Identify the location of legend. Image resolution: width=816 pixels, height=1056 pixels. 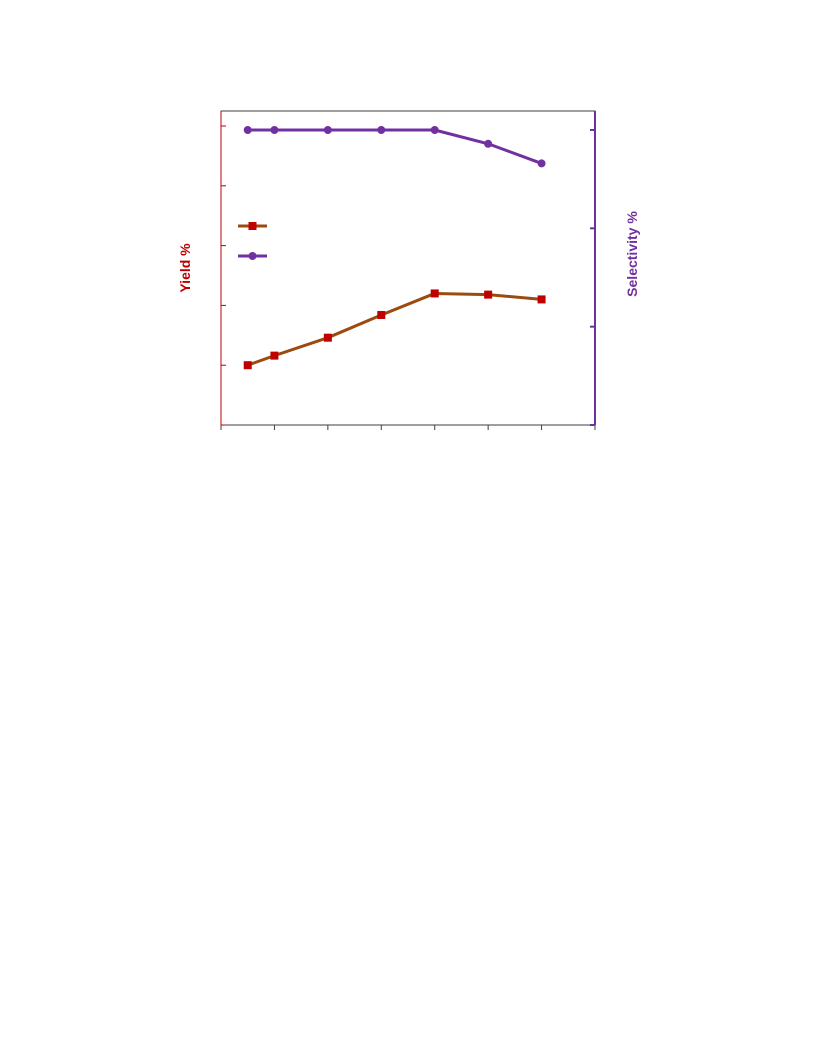
(252, 241).